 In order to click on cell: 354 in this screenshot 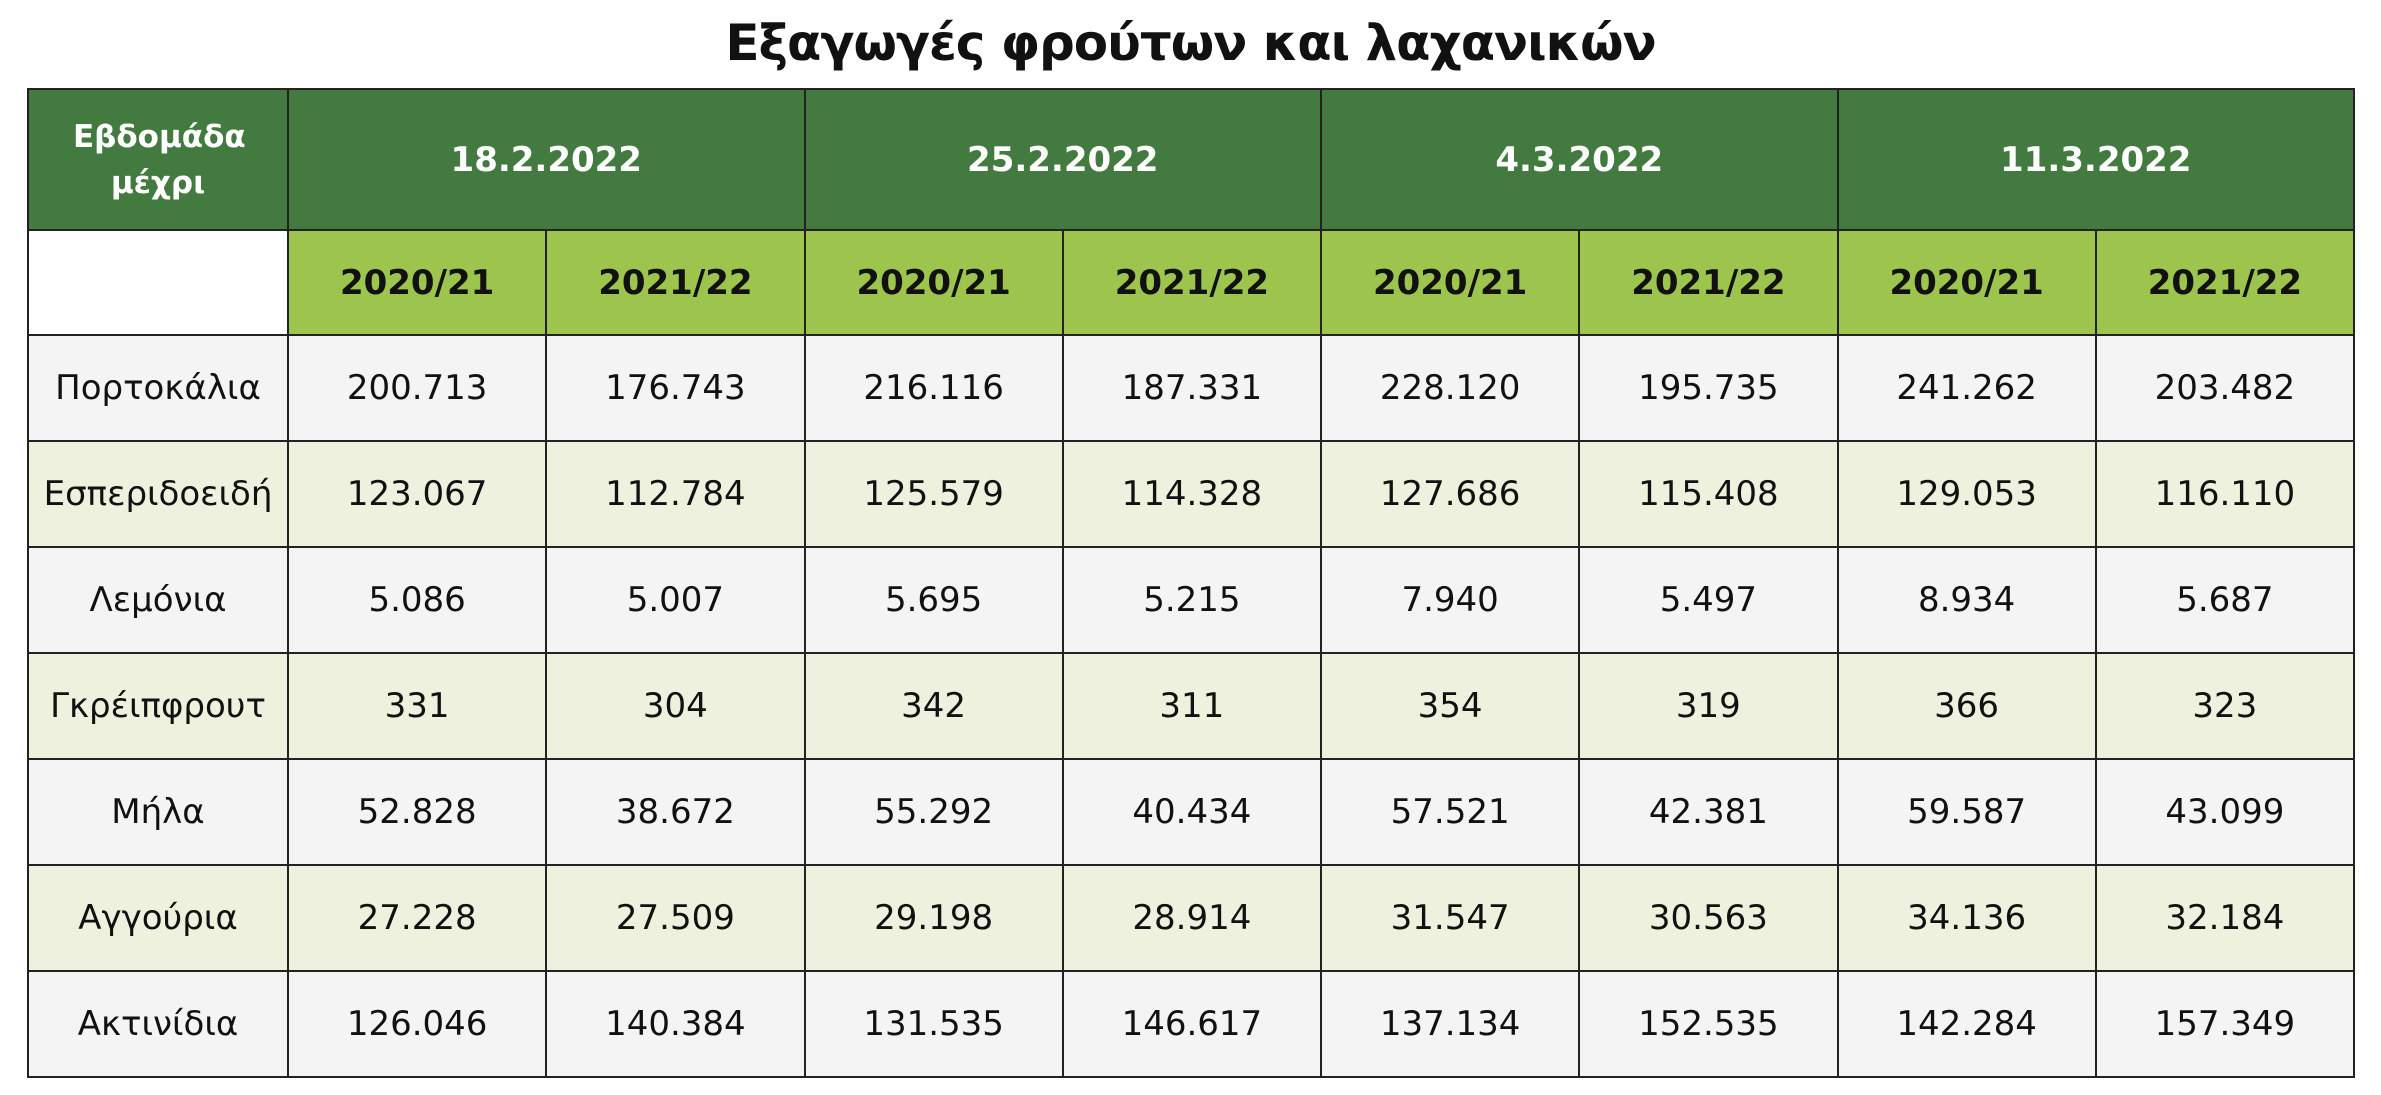, I will do `click(1450, 706)`.